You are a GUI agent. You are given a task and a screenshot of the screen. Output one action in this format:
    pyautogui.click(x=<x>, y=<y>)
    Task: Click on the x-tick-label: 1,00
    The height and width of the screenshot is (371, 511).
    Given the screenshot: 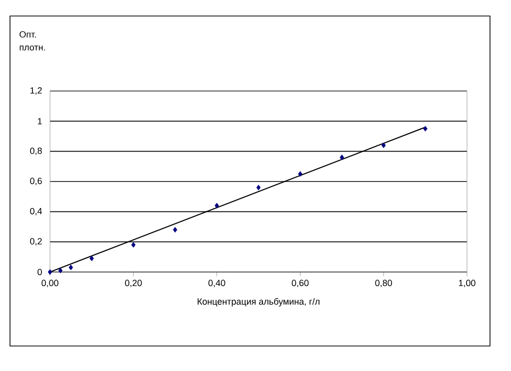 What is the action you would take?
    pyautogui.click(x=467, y=284)
    